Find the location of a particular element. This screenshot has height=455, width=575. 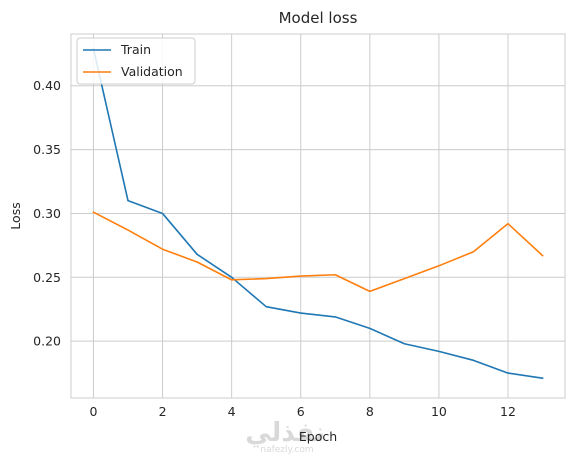

x-tick-label: 6 is located at coordinates (301, 411).